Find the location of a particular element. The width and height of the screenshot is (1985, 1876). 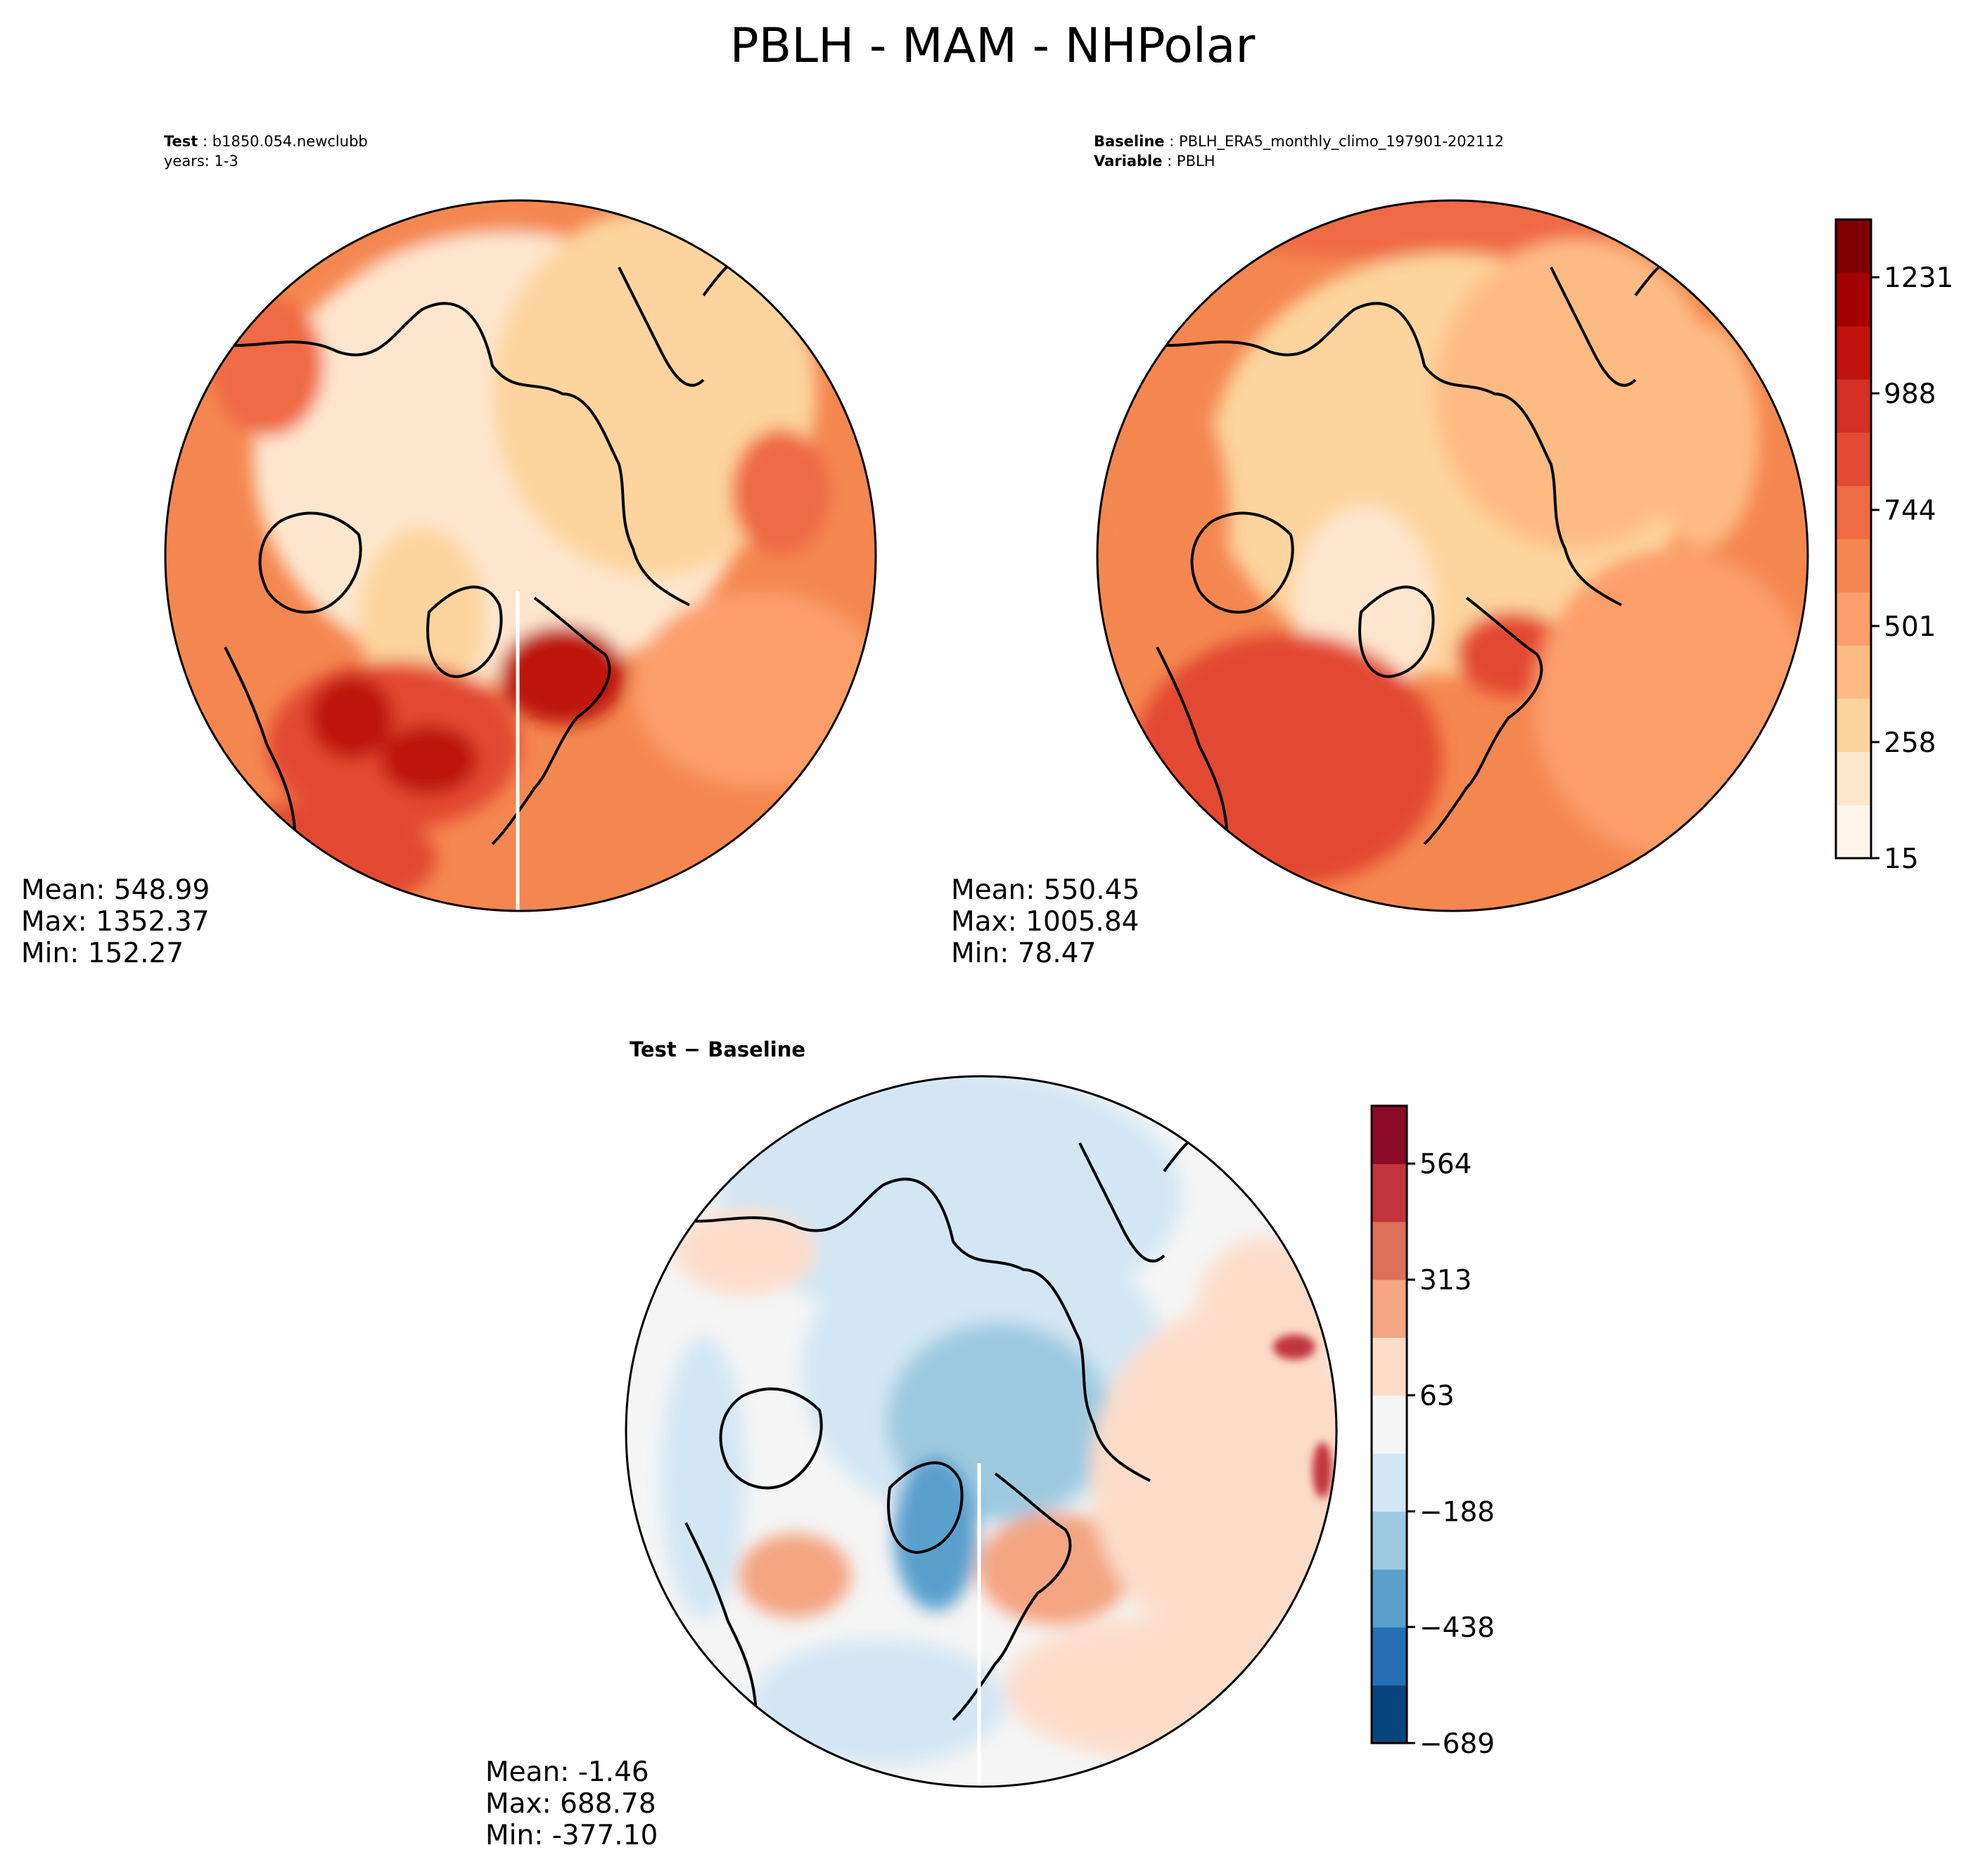

test-min: Min: 152.27 is located at coordinates (102, 954).